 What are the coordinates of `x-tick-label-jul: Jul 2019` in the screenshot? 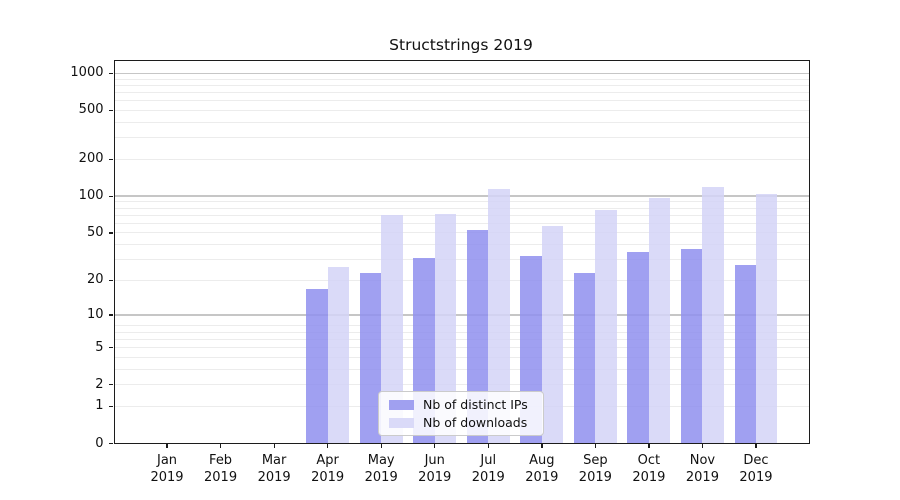 It's located at (488, 469).